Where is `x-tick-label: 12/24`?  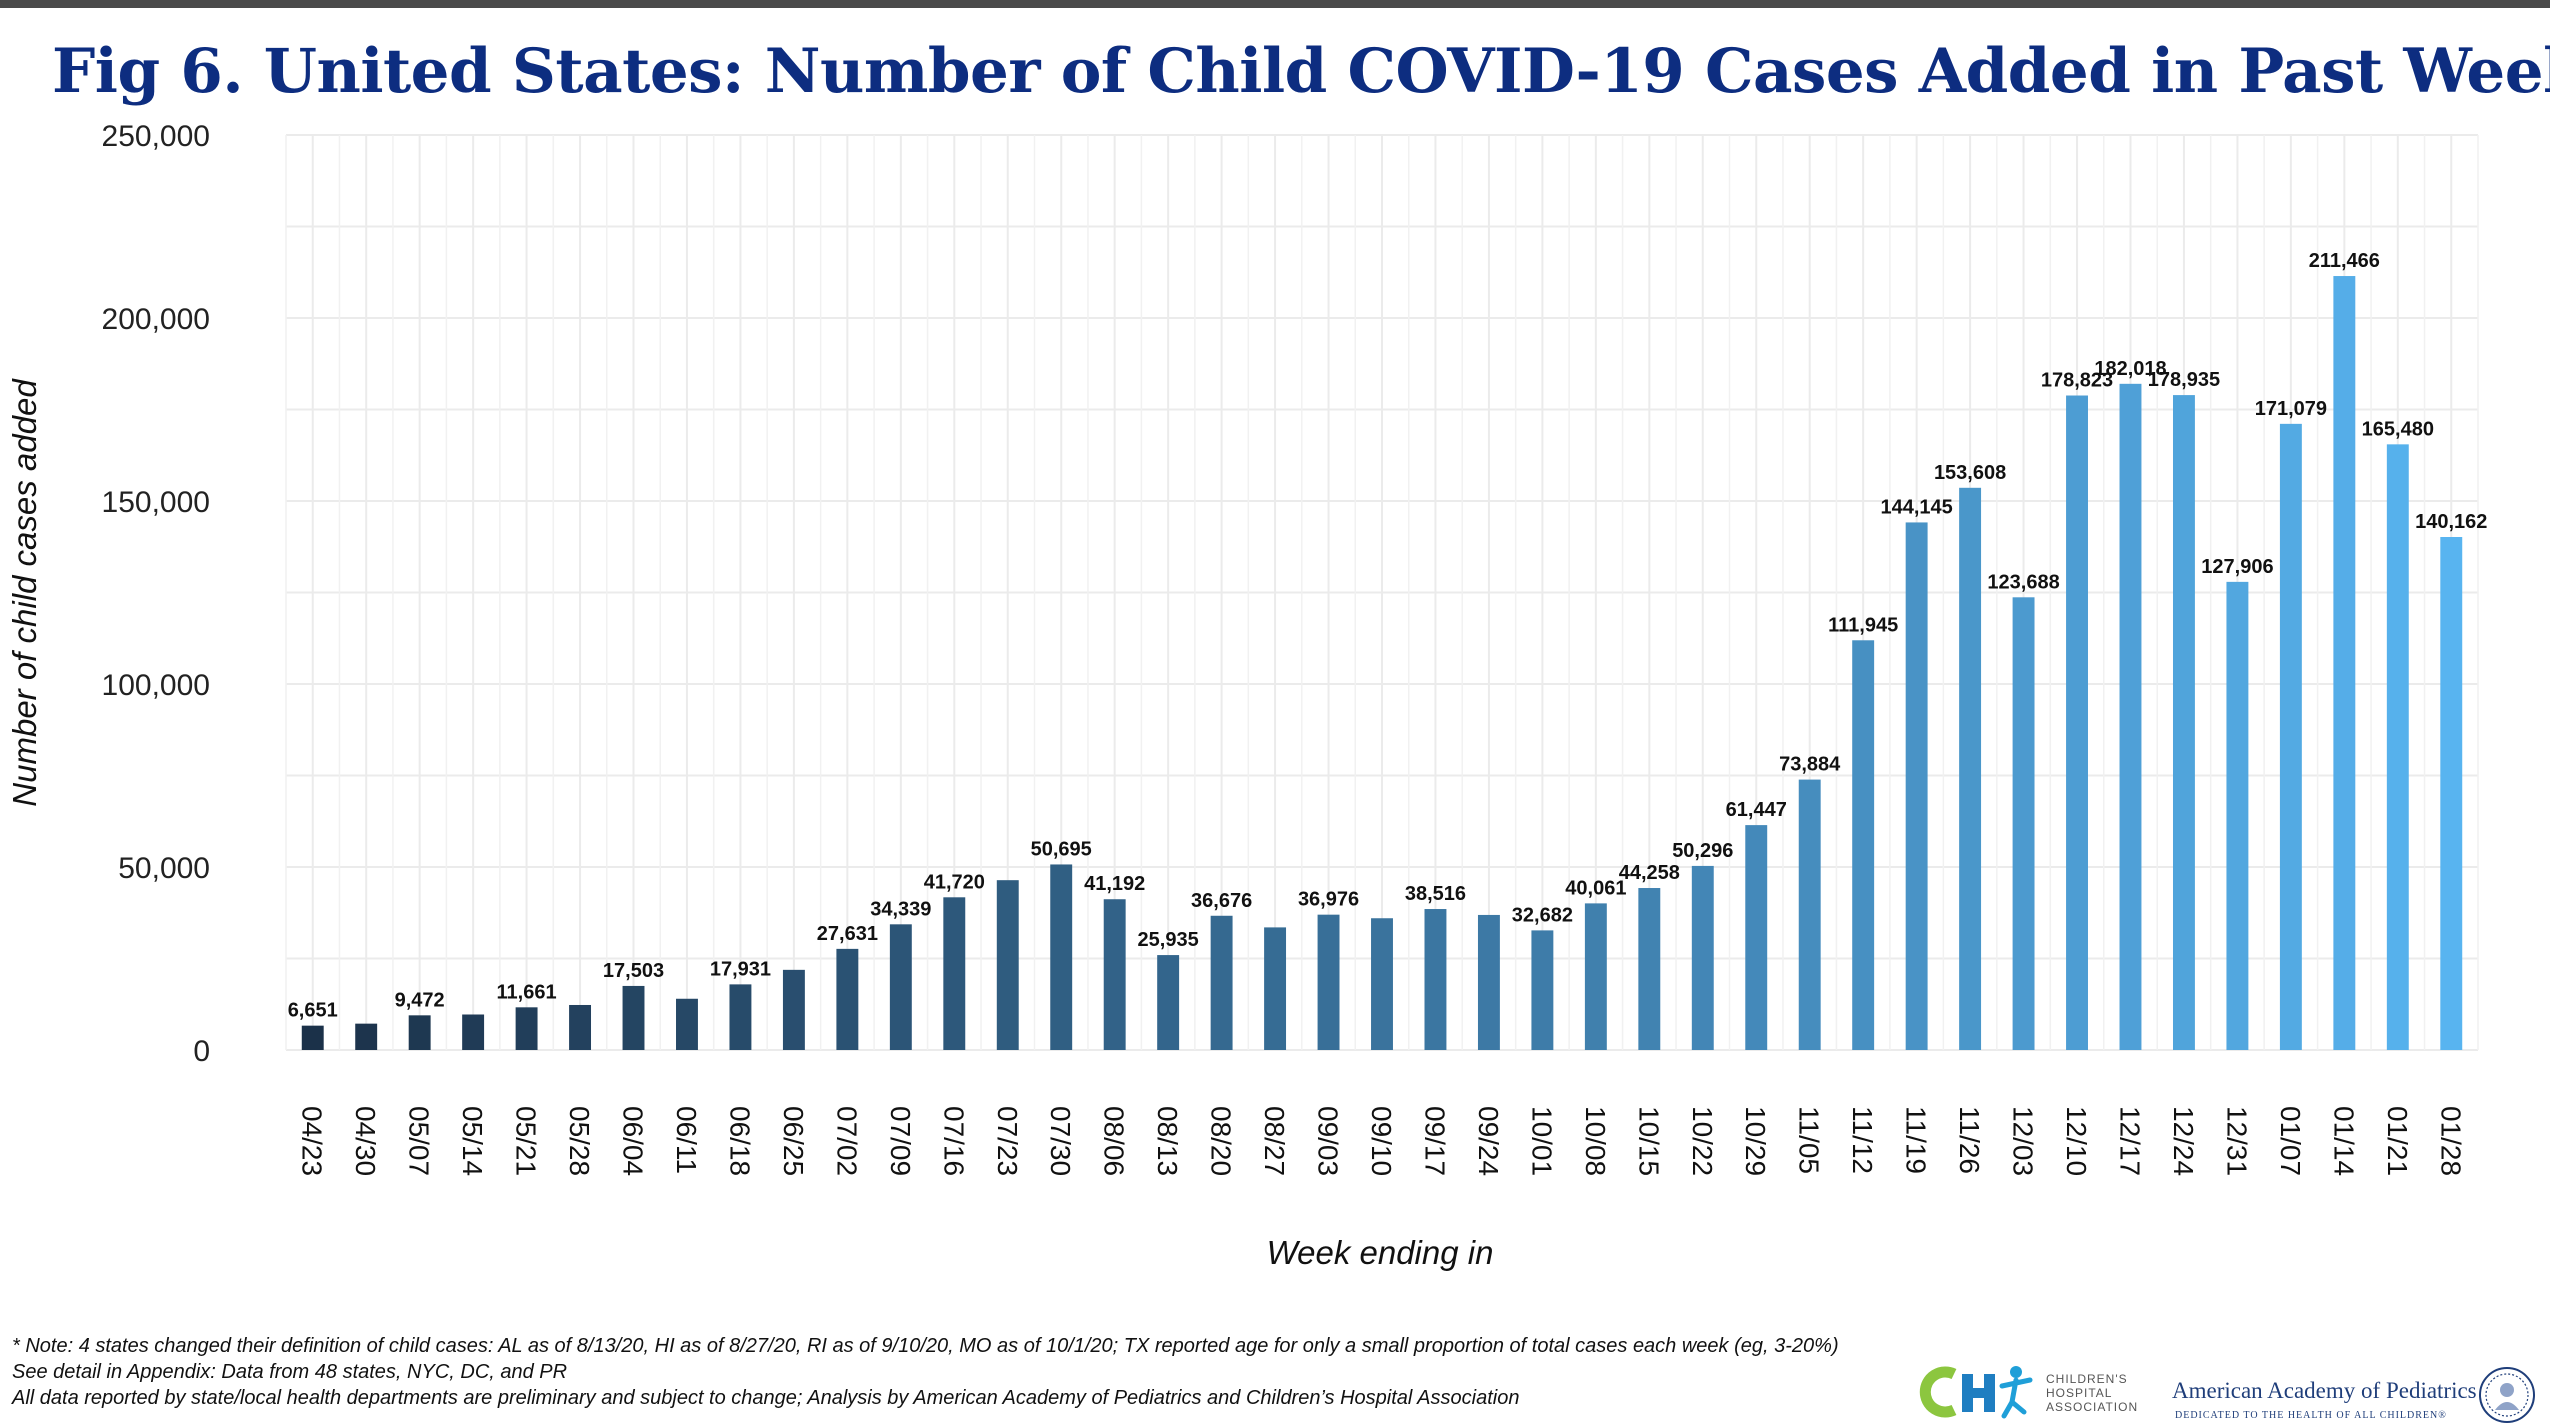
x-tick-label: 12/24 is located at coordinates (2183, 1141).